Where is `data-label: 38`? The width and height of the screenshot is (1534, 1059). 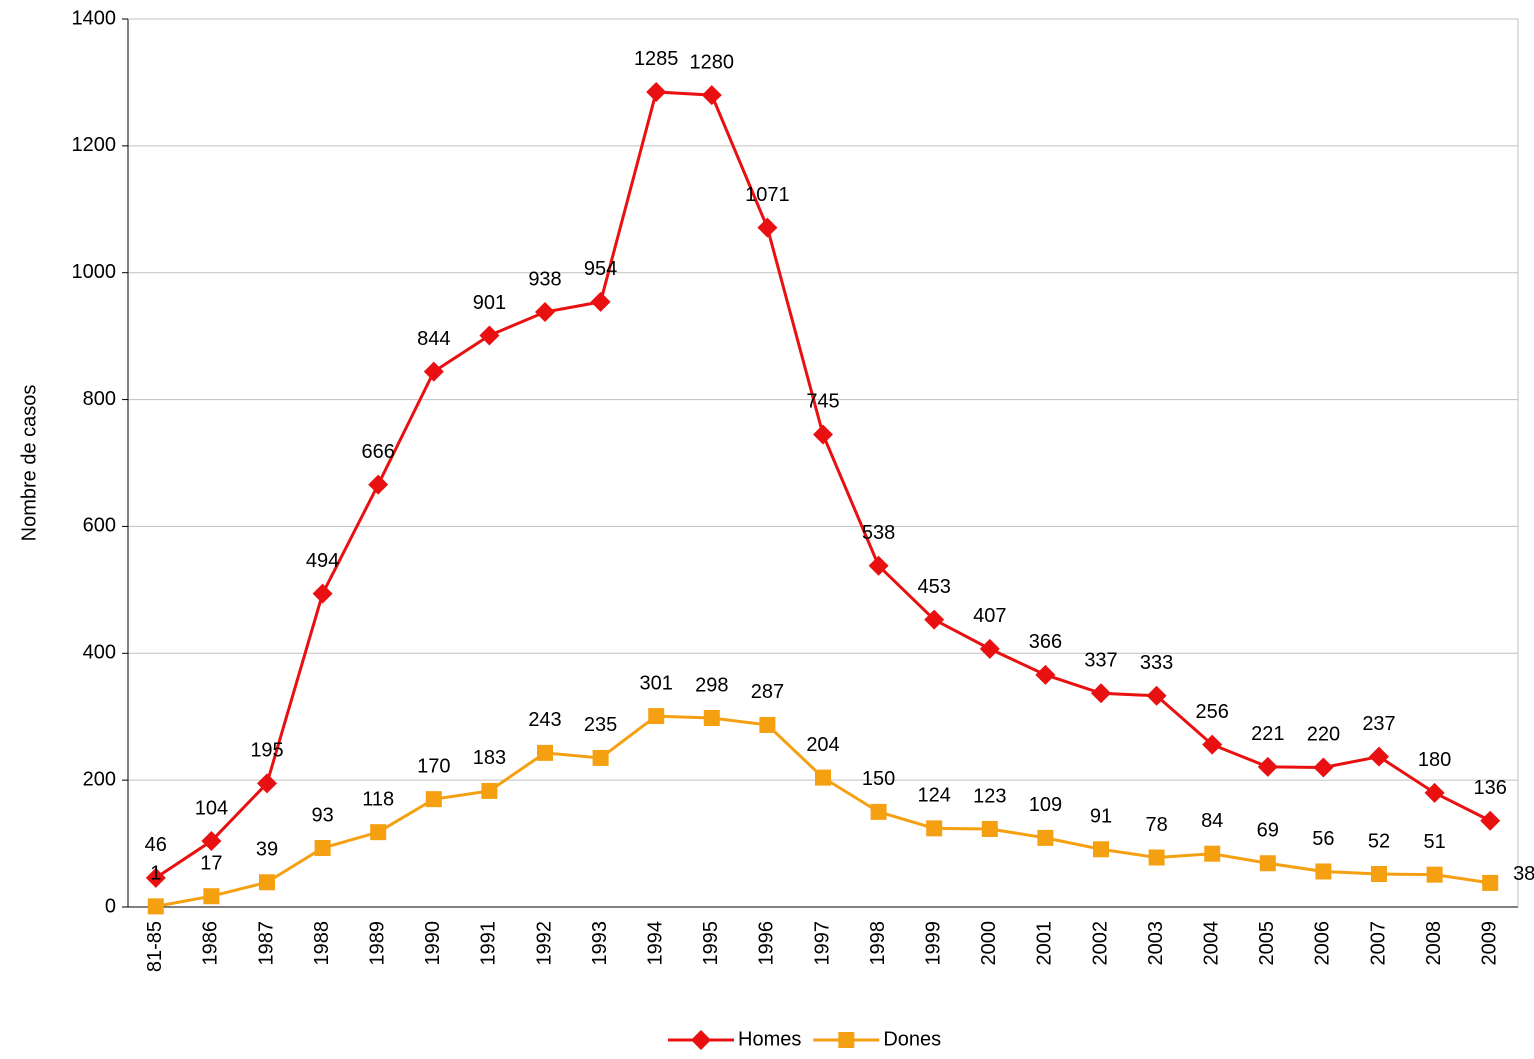 data-label: 38 is located at coordinates (1523, 874).